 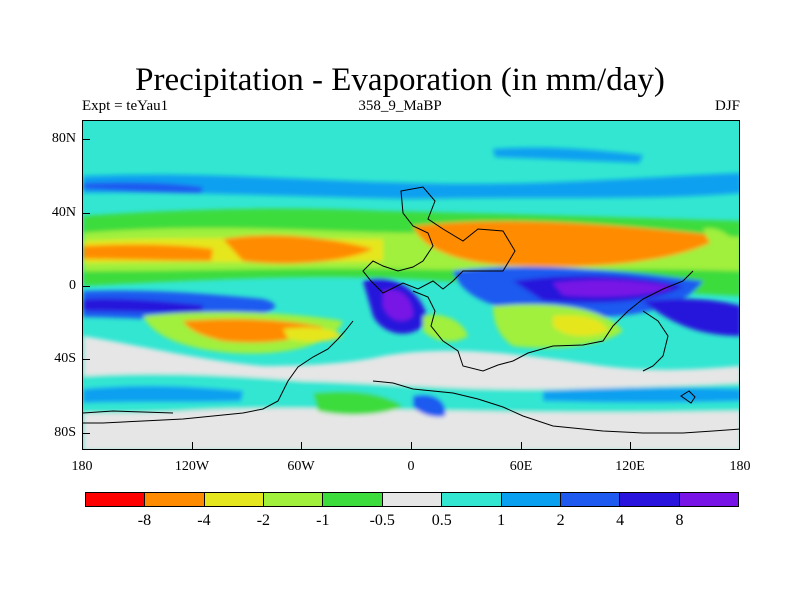 What do you see at coordinates (204, 520) in the screenshot?
I see `colorbar-label: -4` at bounding box center [204, 520].